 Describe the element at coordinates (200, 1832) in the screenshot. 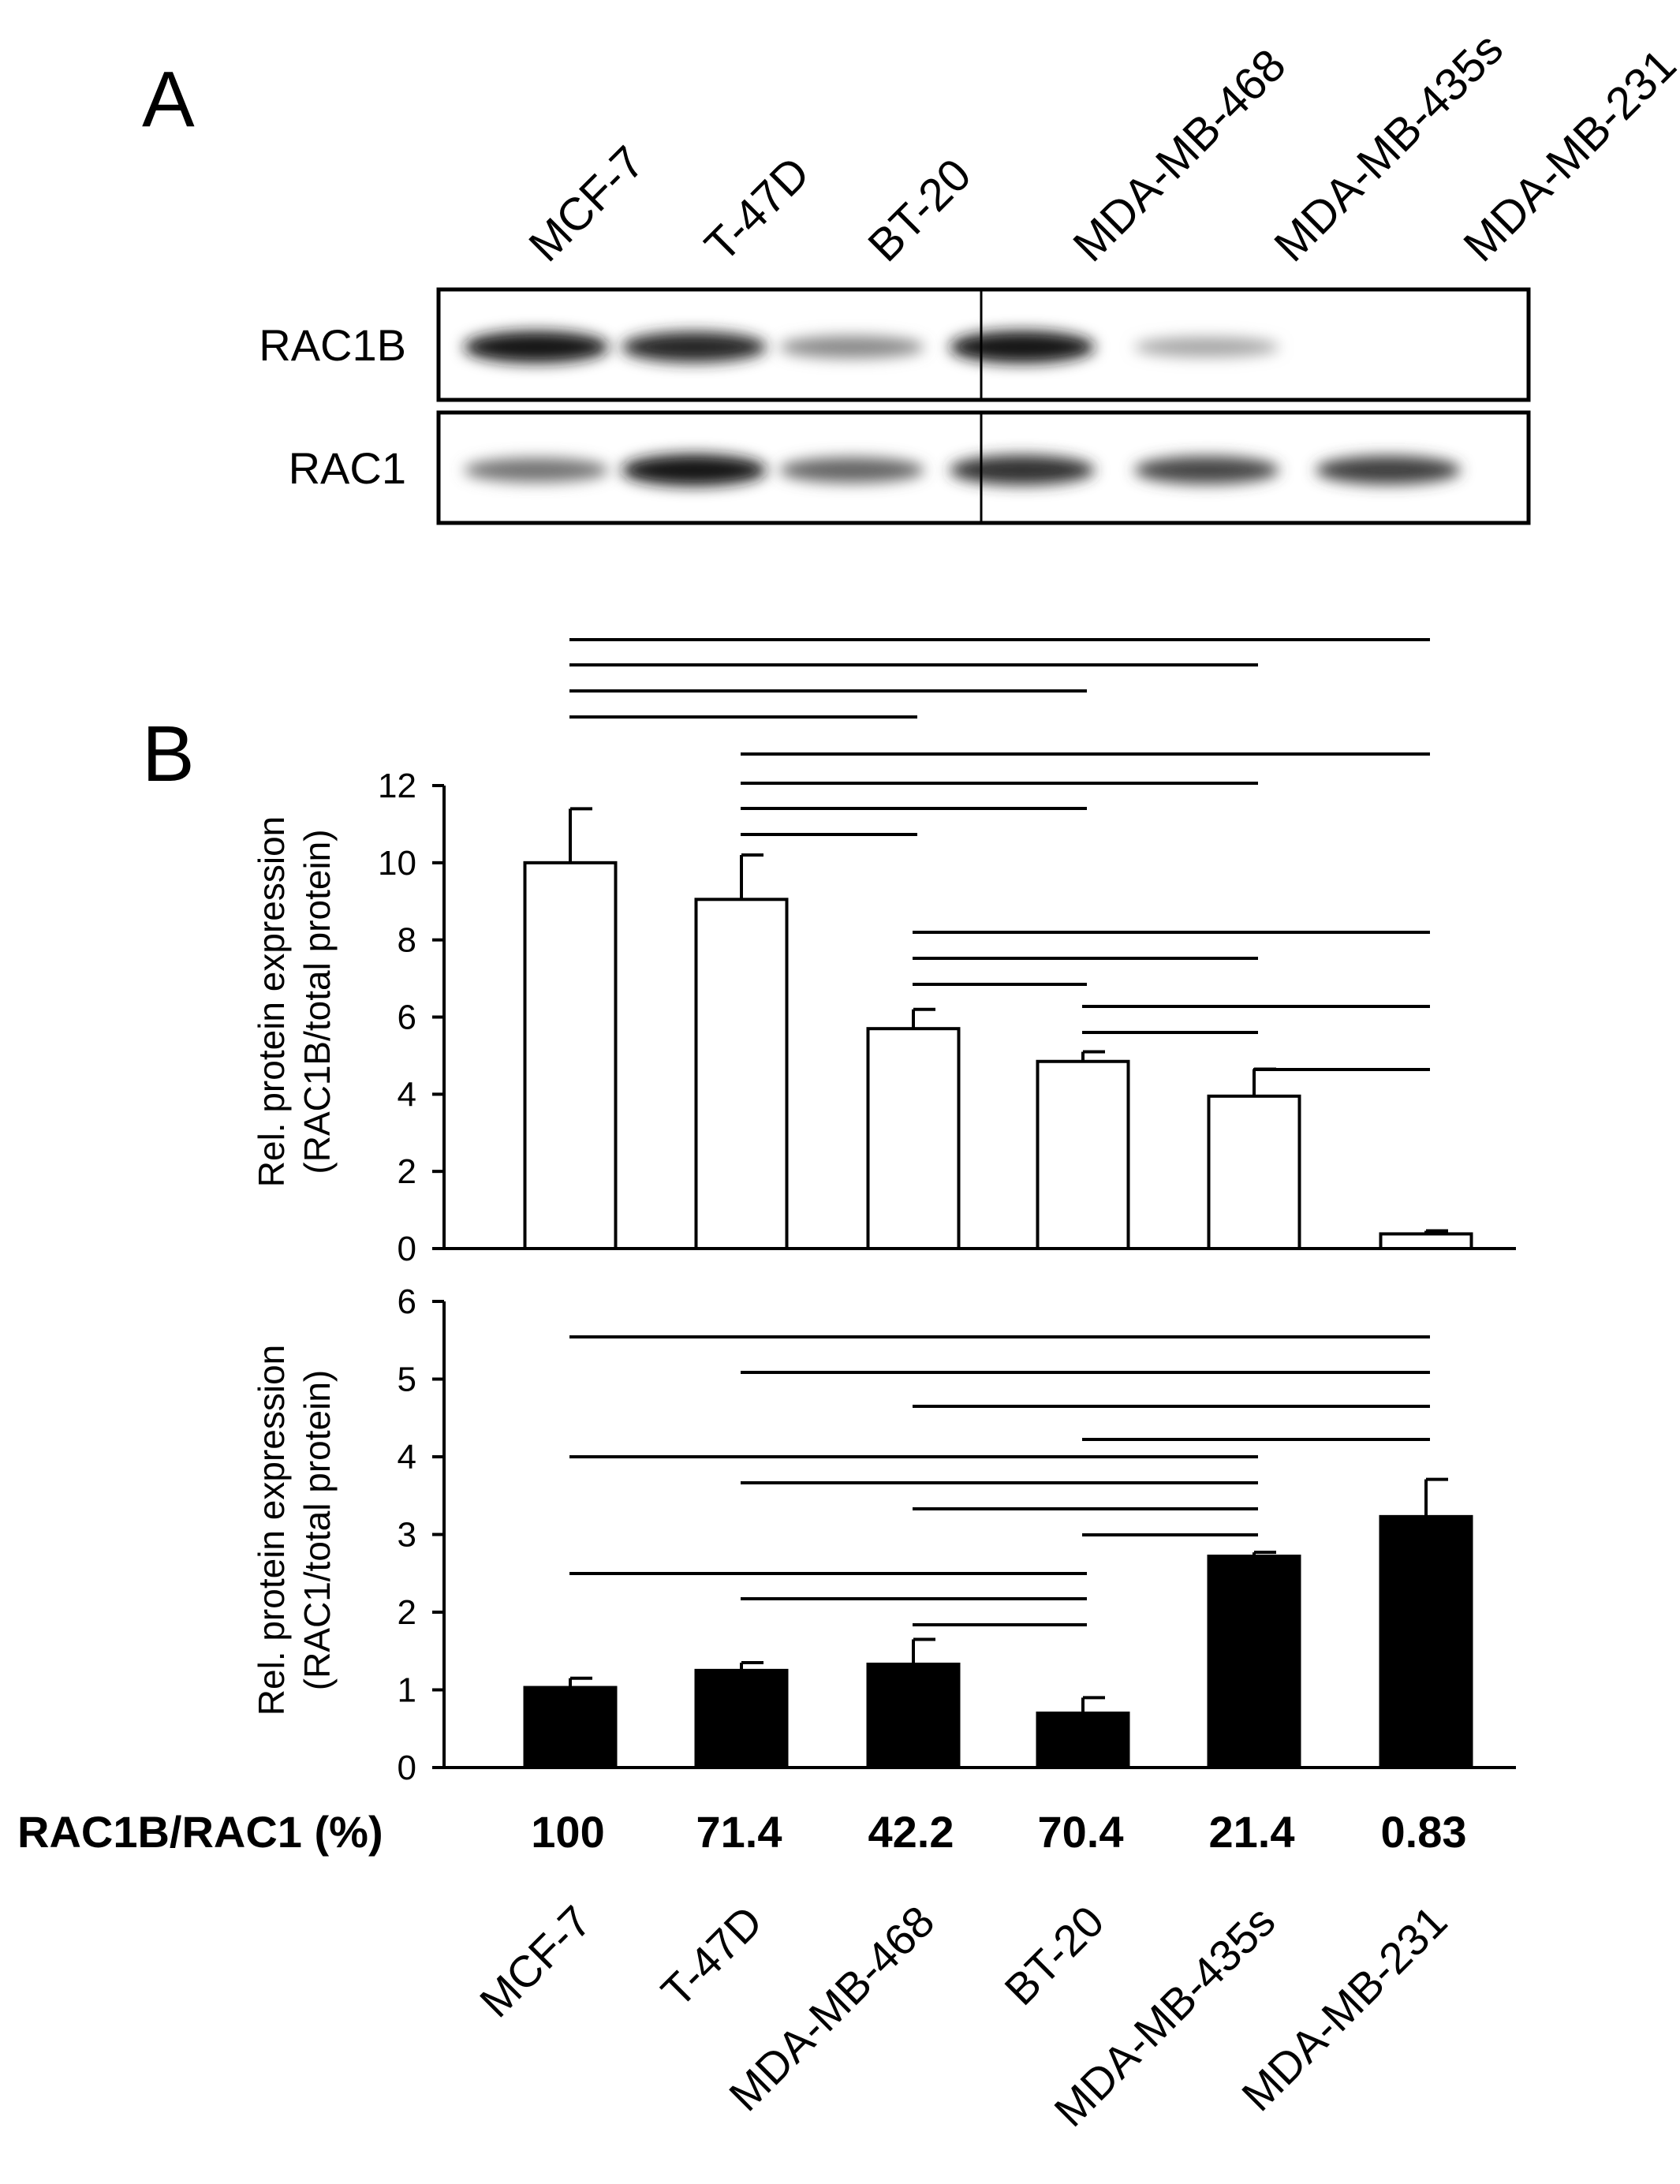

I see `ratio-row-label: RAC1B/RAC1 (%)` at that location.